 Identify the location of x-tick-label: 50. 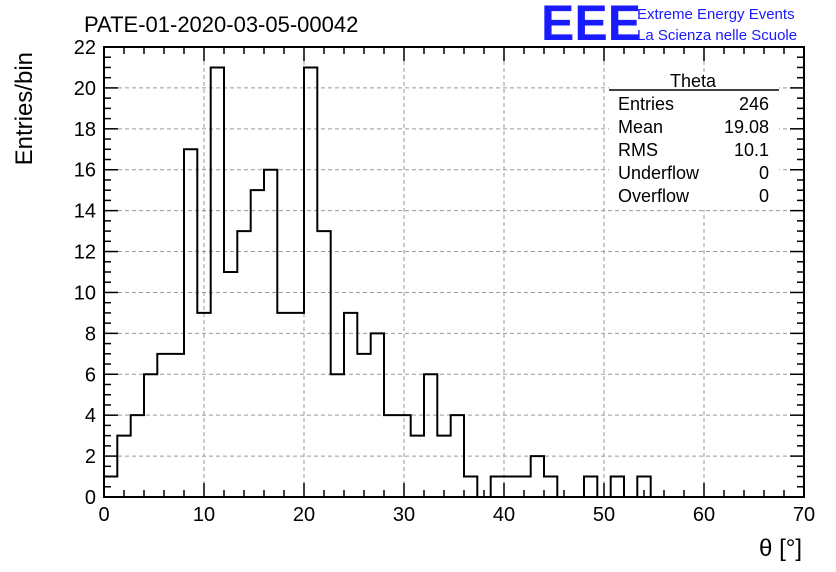
(604, 515).